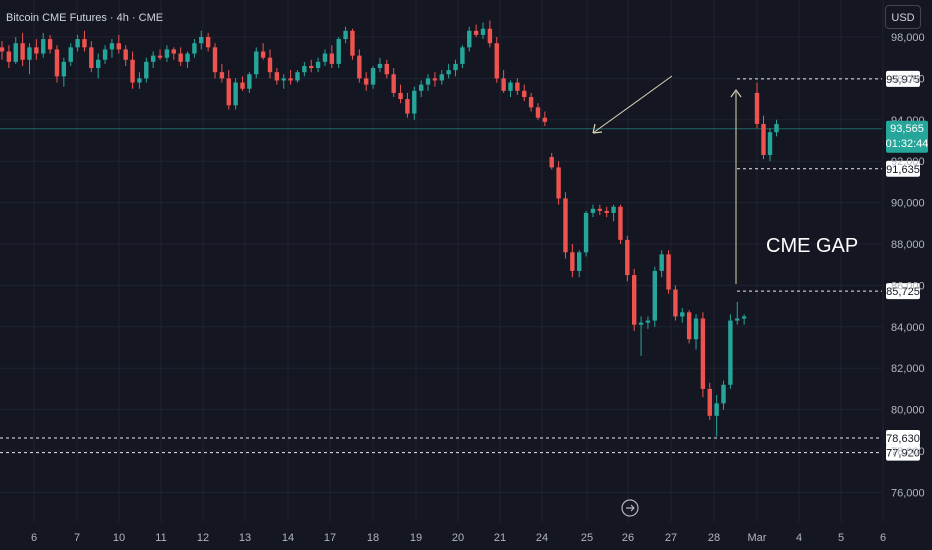  What do you see at coordinates (841, 538) in the screenshot?
I see `x-tick-label: 5` at bounding box center [841, 538].